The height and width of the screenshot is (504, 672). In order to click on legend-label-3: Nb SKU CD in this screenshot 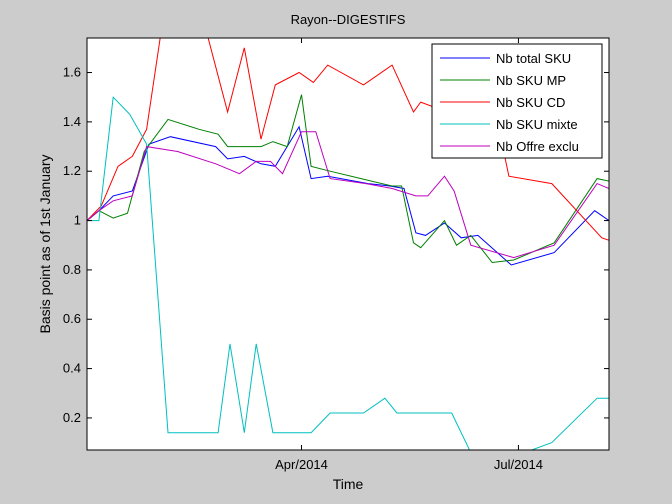, I will do `click(530, 102)`.